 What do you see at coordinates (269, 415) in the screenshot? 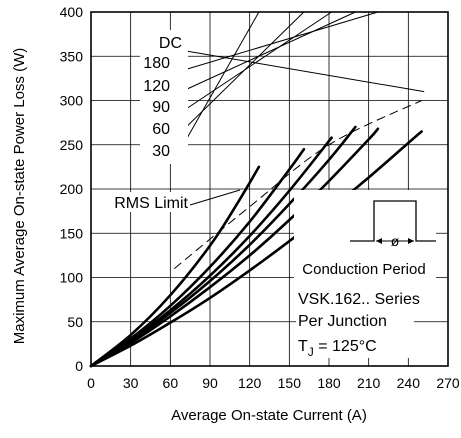
I see `x-axis-title: Average On-state Current (A)` at bounding box center [269, 415].